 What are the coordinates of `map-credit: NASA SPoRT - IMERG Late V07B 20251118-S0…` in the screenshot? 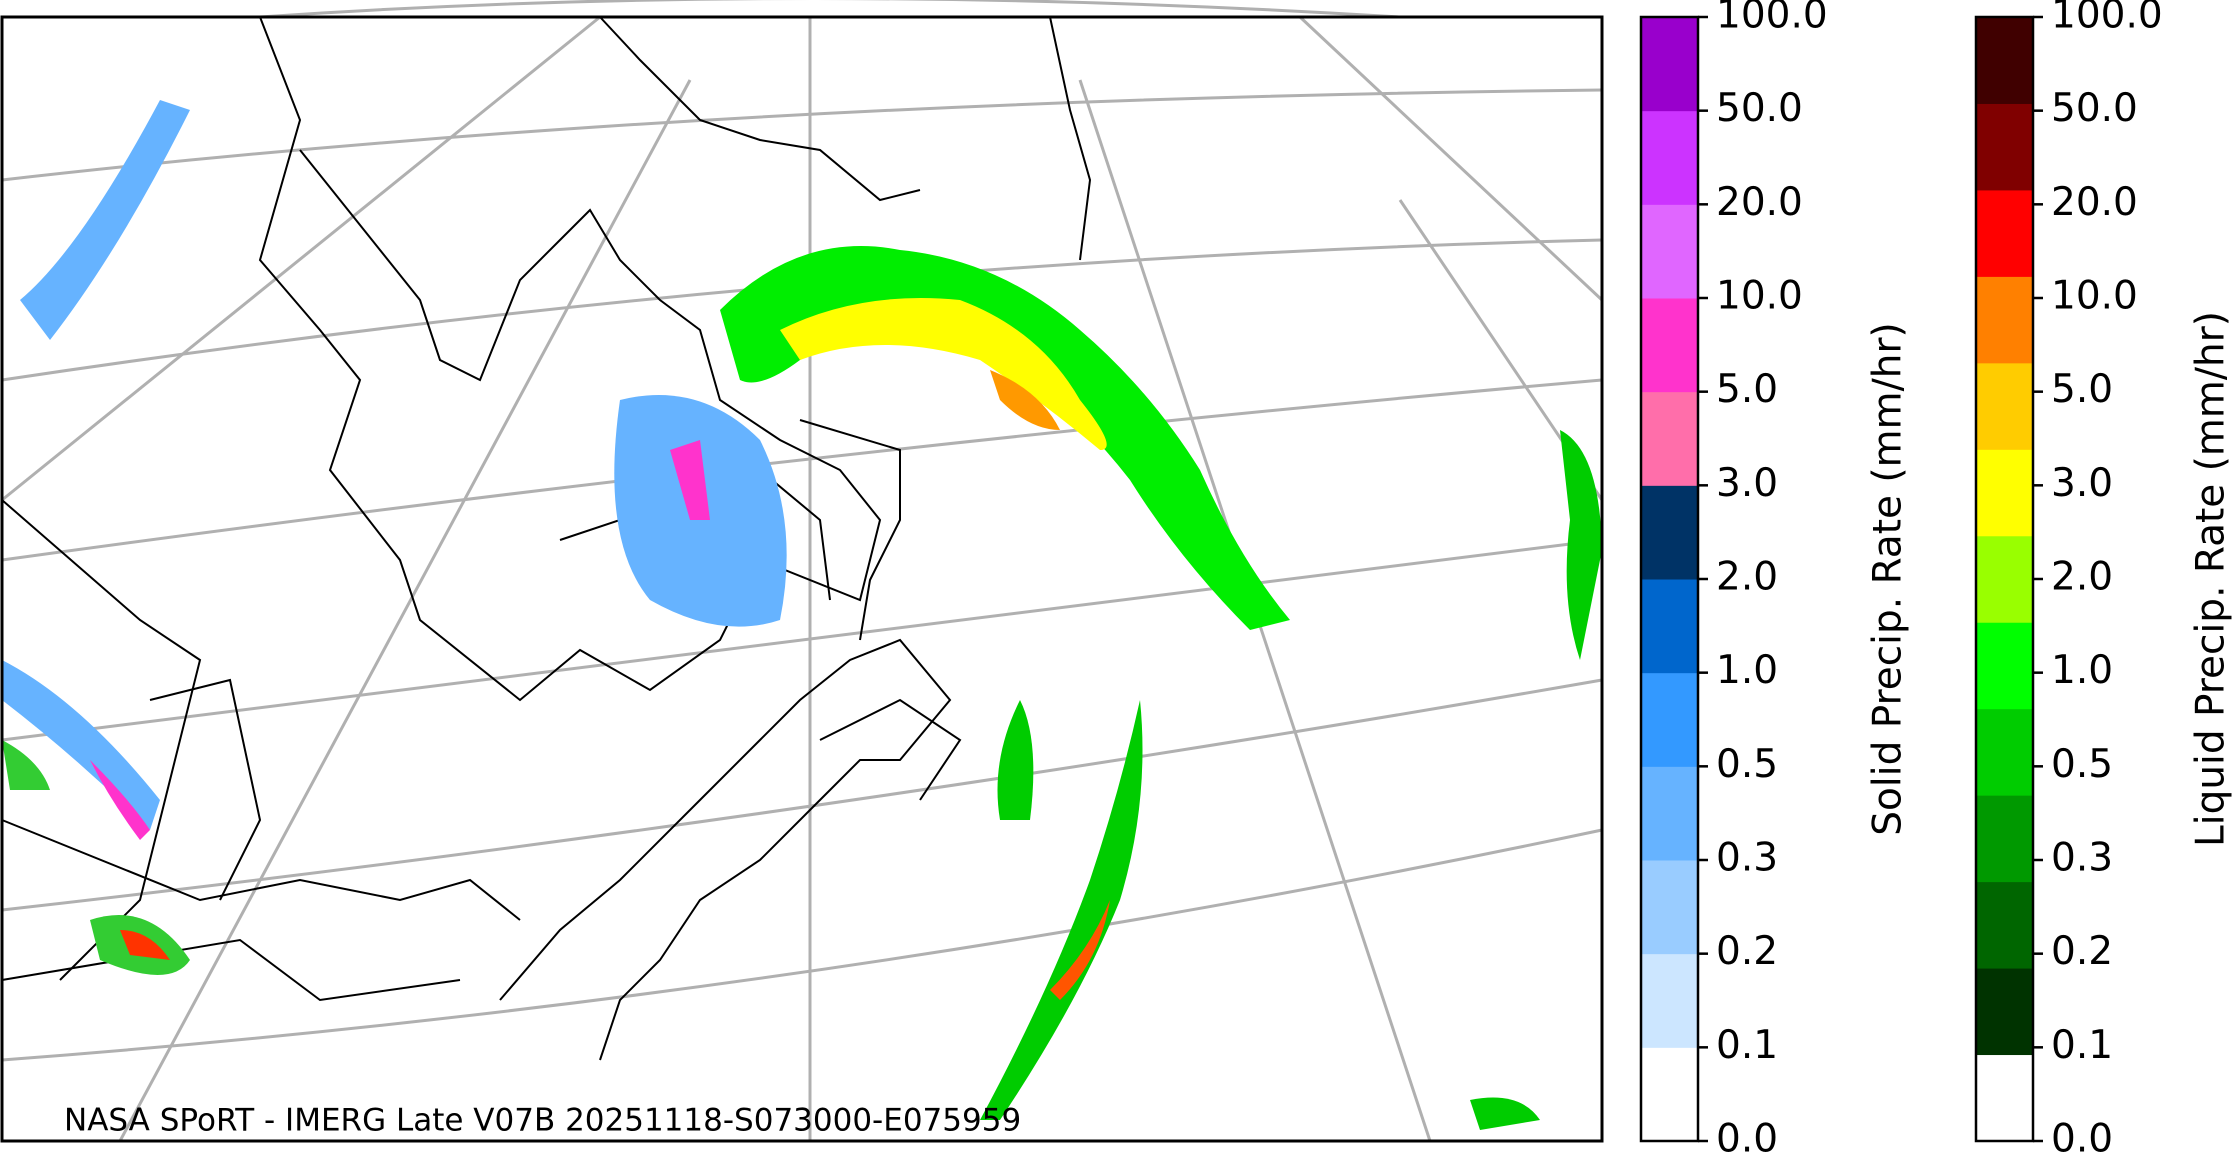 It's located at (542, 1121).